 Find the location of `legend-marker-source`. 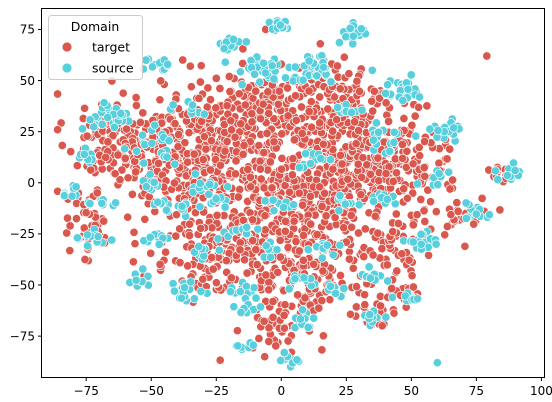

legend-marker-source is located at coordinates (67, 68).